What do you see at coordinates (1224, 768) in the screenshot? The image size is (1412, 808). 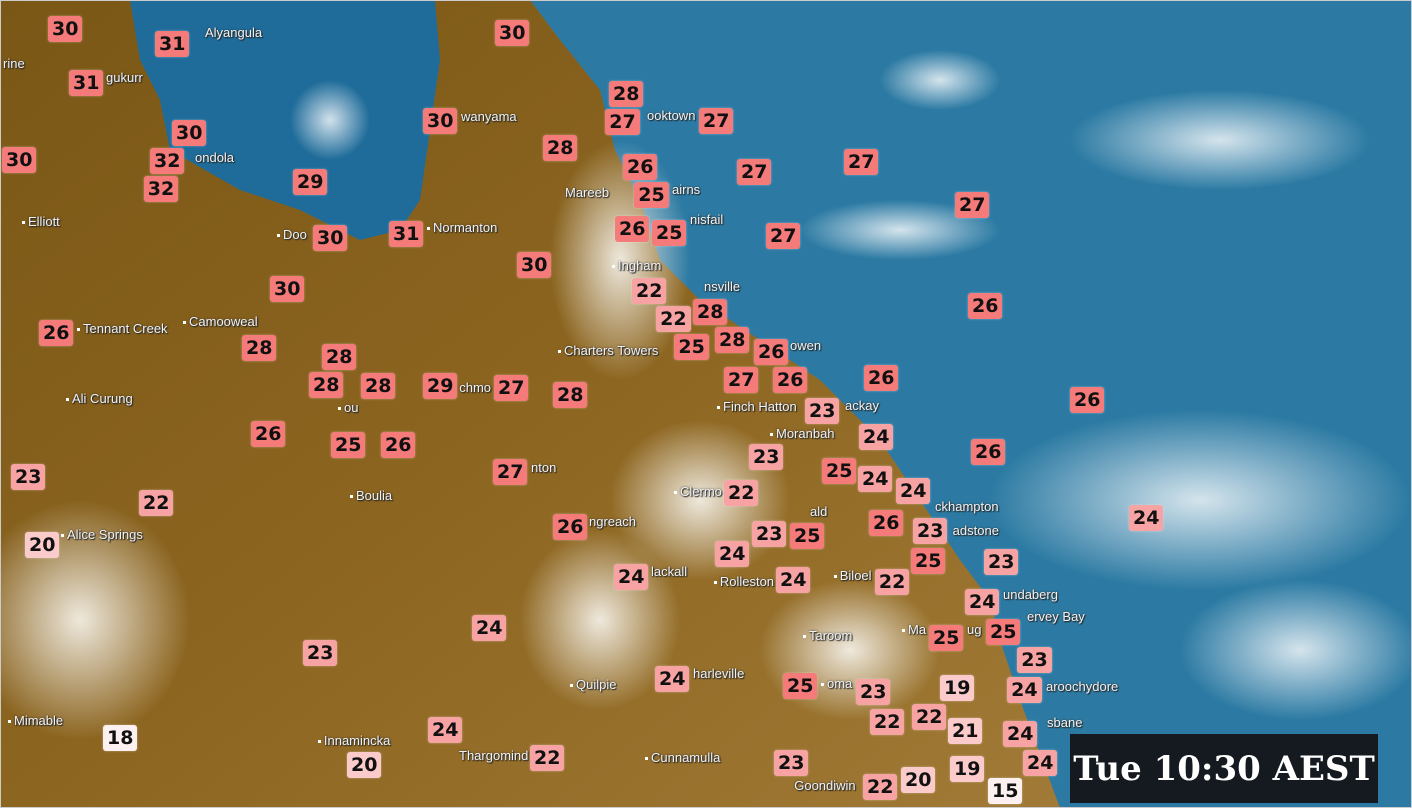 I see `timestamp: Tue 10:30 AEST` at bounding box center [1224, 768].